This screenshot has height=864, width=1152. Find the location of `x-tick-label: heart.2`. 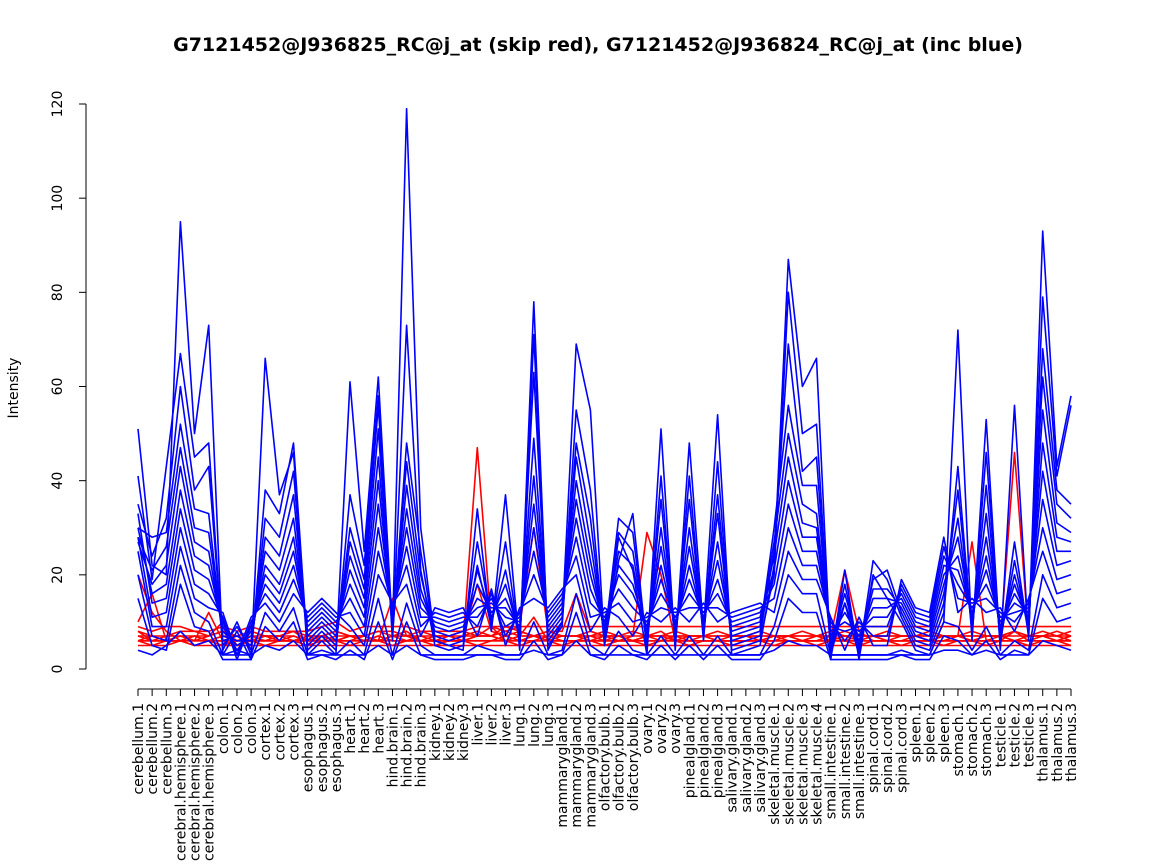

x-tick-label: heart.2 is located at coordinates (365, 728).